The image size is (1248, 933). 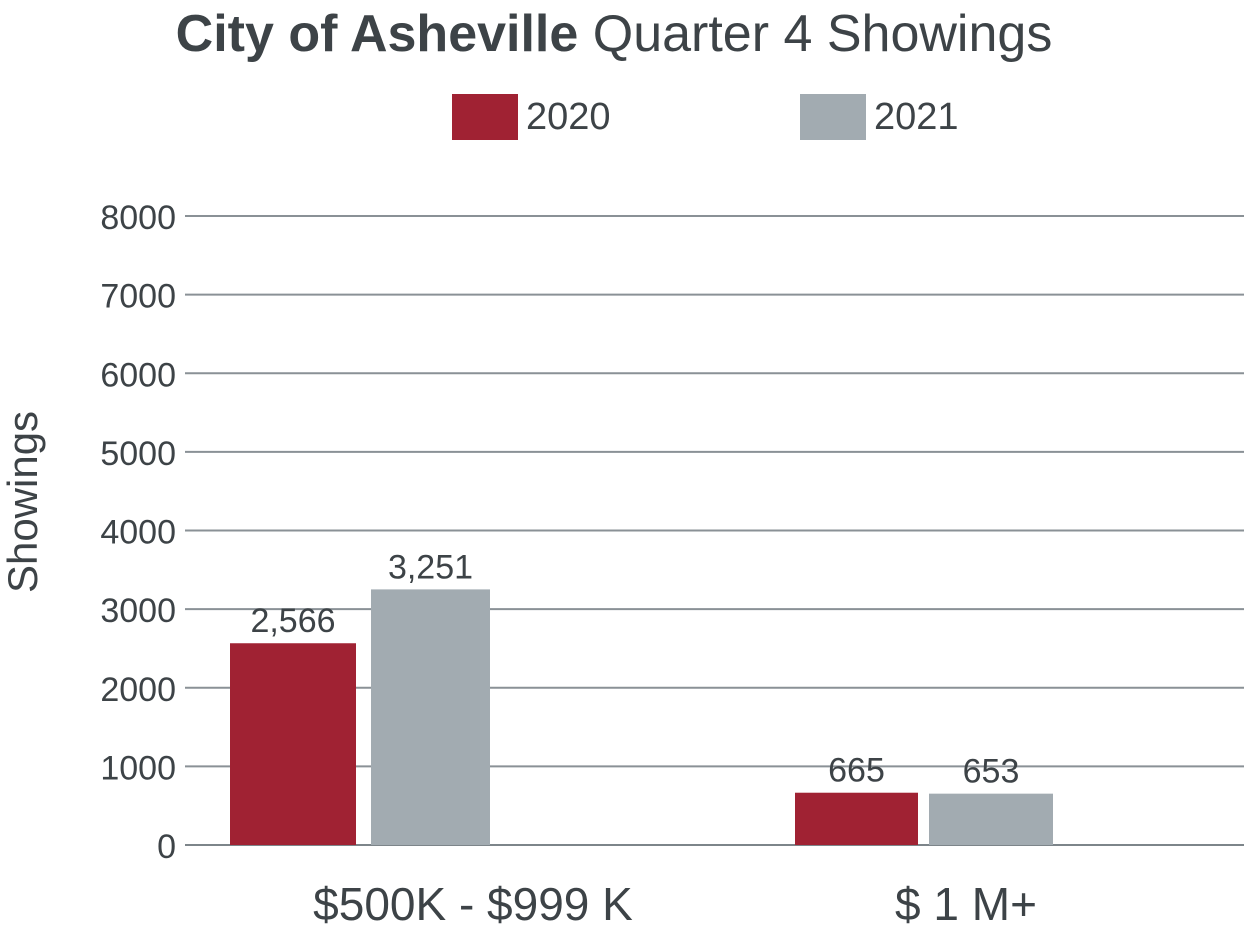 I want to click on data-label-2020-1: 665, so click(x=856, y=771).